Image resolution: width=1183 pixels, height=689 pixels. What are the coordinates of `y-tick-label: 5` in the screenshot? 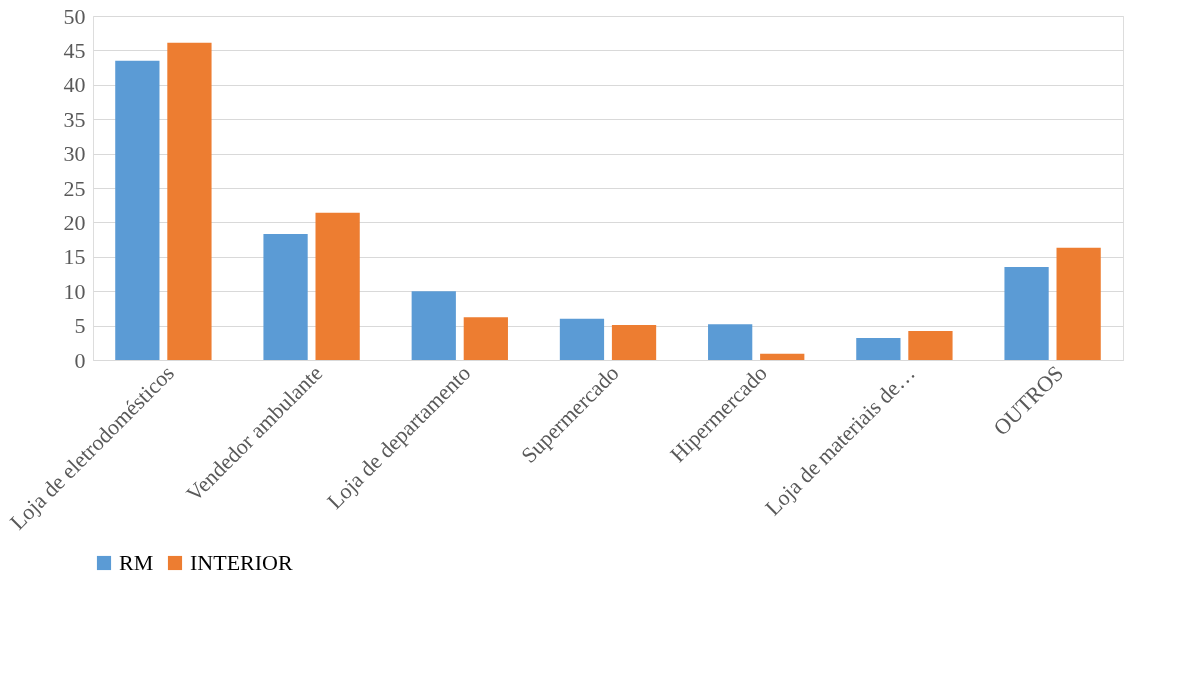 It's located at (80, 326).